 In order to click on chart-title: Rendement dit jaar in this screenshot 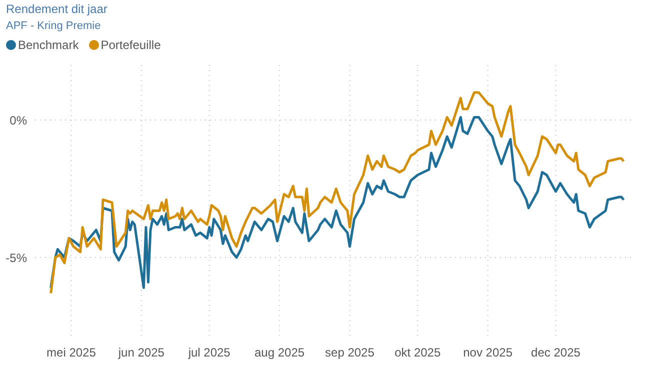, I will do `click(57, 9)`.